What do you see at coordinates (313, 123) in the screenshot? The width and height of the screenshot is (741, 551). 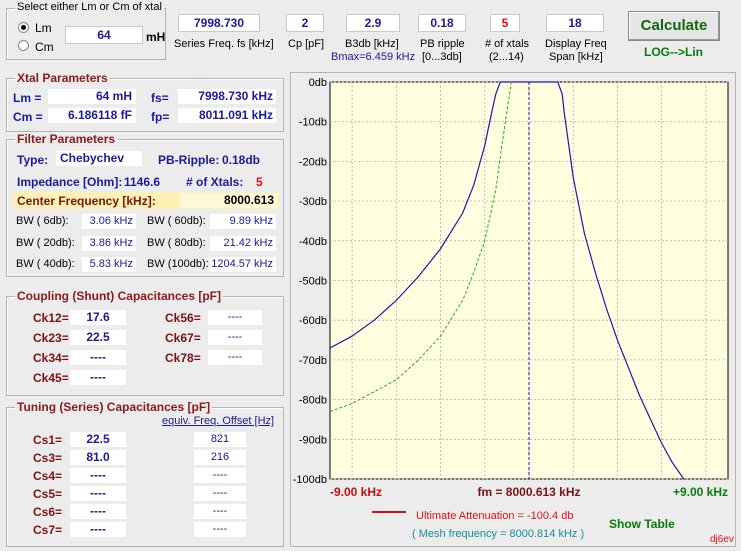 I see `y-tick-label: -10db` at bounding box center [313, 123].